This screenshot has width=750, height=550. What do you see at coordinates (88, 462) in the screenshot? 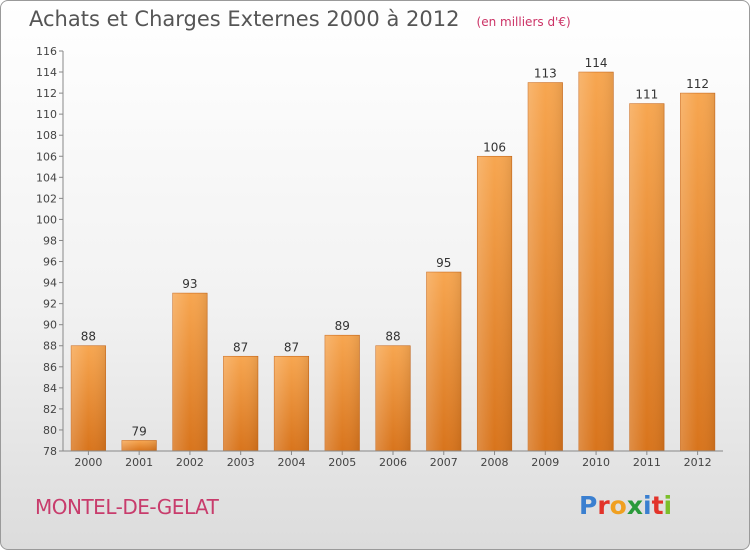
I see `x-tick-label: 2000` at bounding box center [88, 462].